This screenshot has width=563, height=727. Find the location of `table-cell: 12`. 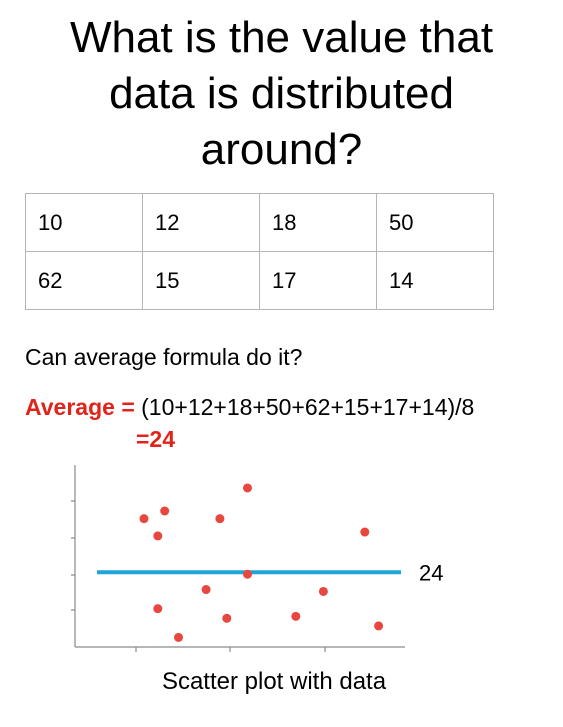

table-cell: 12 is located at coordinates (201, 222).